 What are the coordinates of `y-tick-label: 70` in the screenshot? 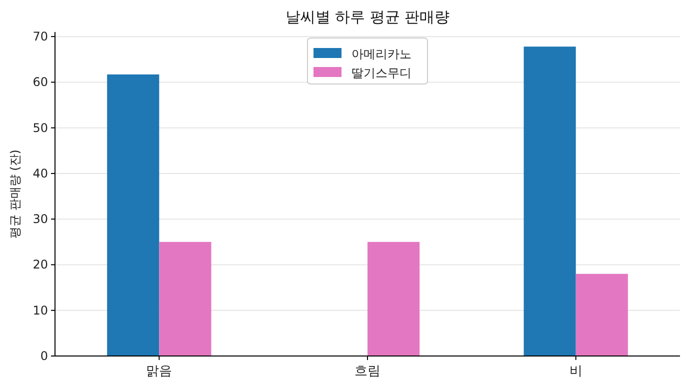 It's located at (40, 37).